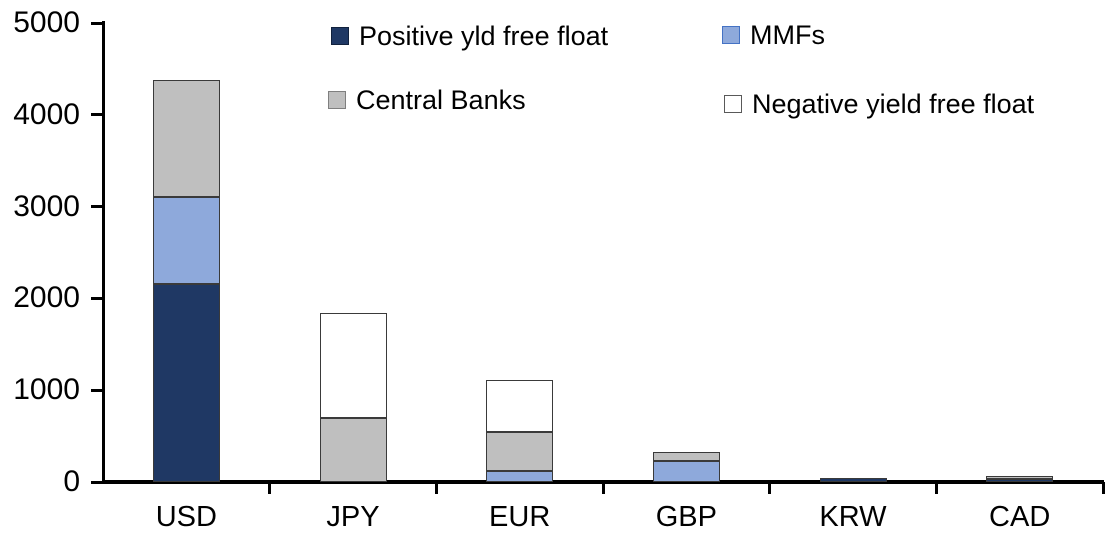 This screenshot has width=1109, height=556. I want to click on legend-swatch-positive-yld-icon, so click(340, 36).